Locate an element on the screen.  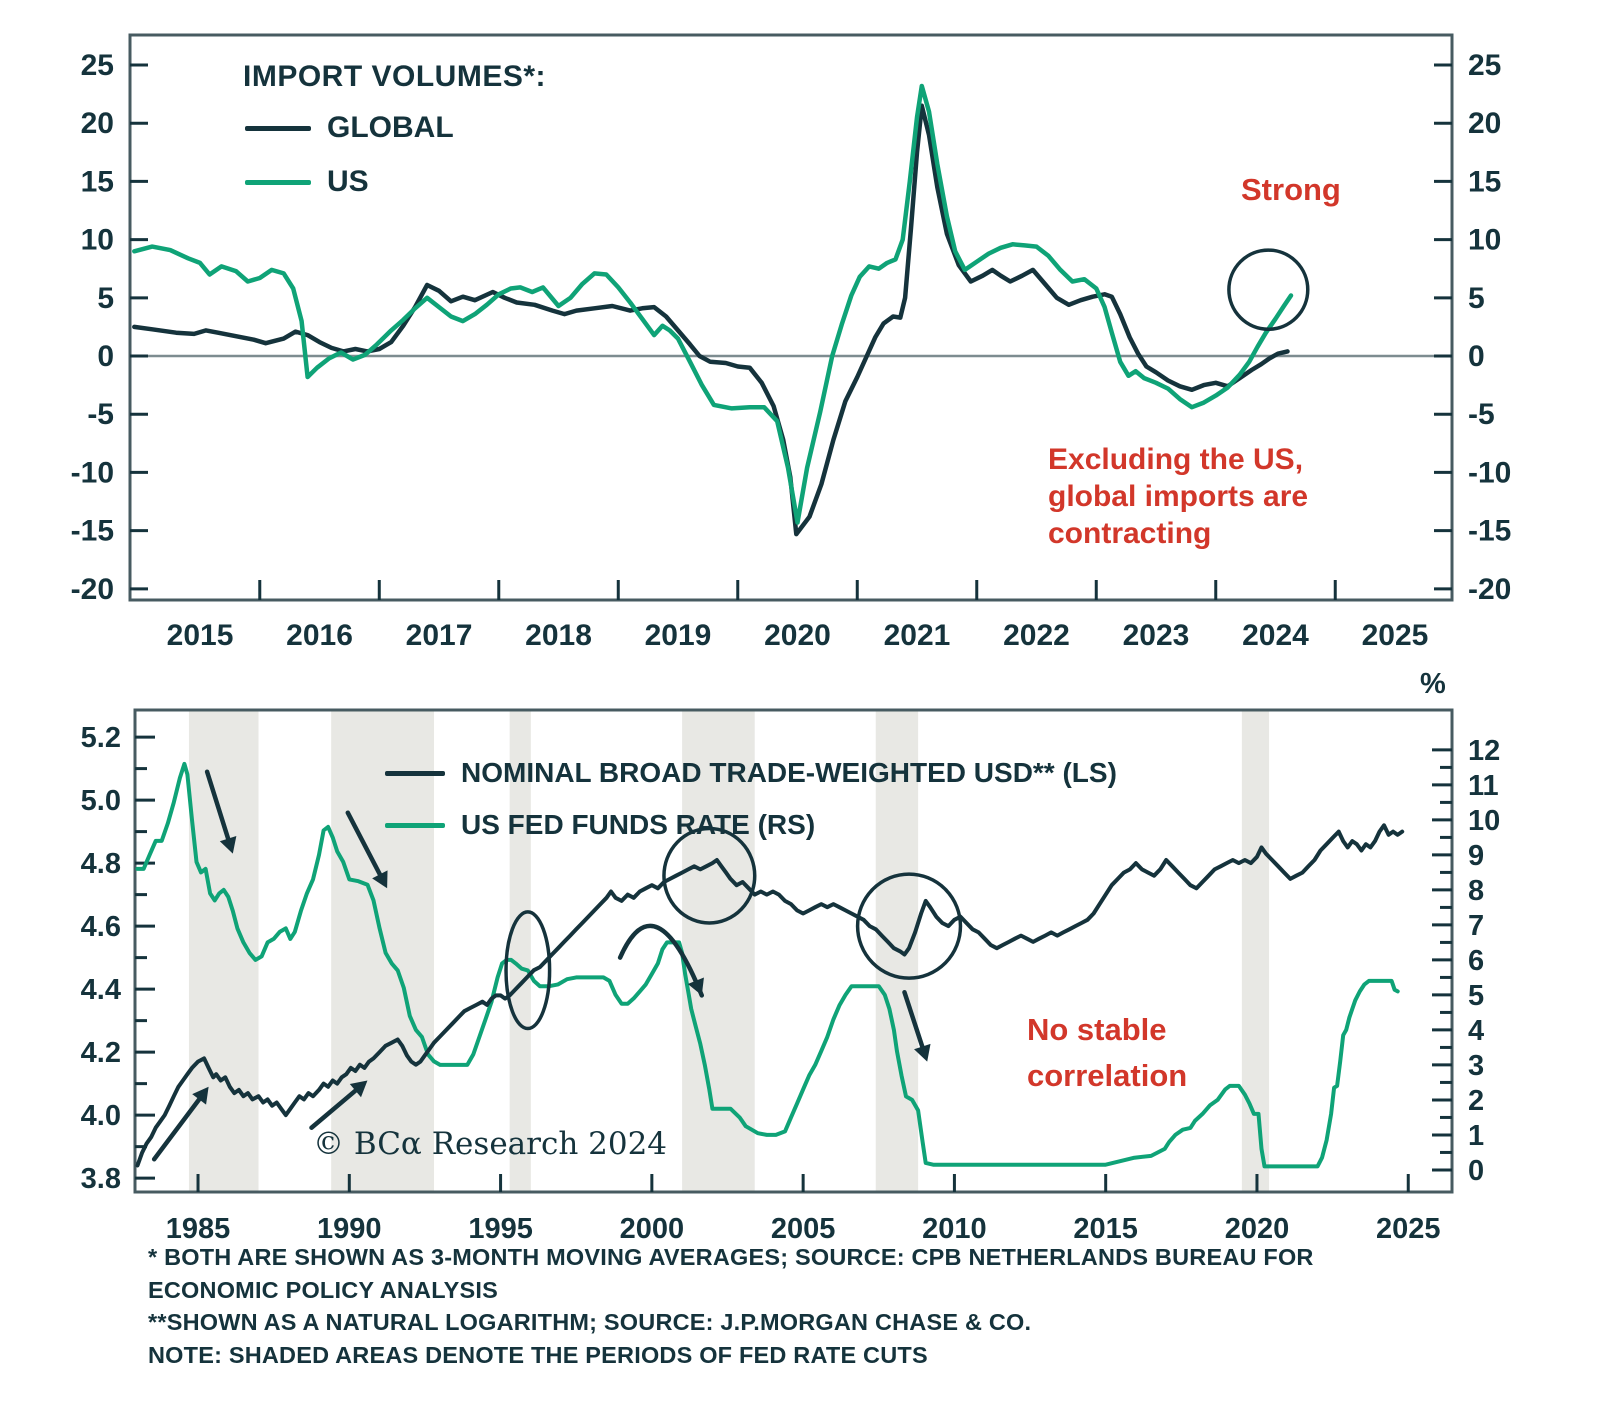
tick-label: 4 is located at coordinates (1476, 1031).